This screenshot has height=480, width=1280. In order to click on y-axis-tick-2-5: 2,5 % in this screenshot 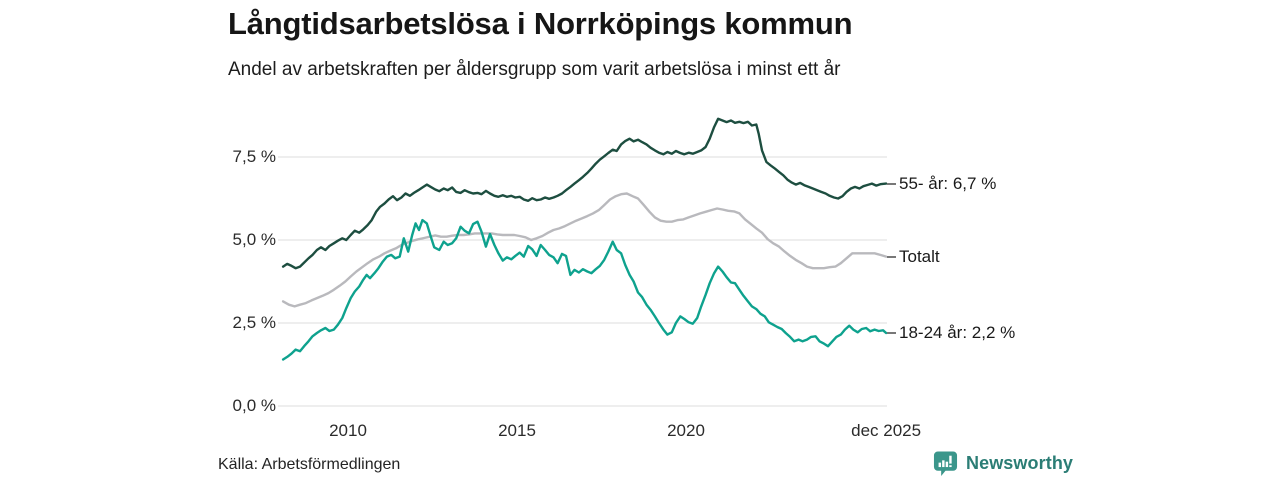, I will do `click(254, 322)`.